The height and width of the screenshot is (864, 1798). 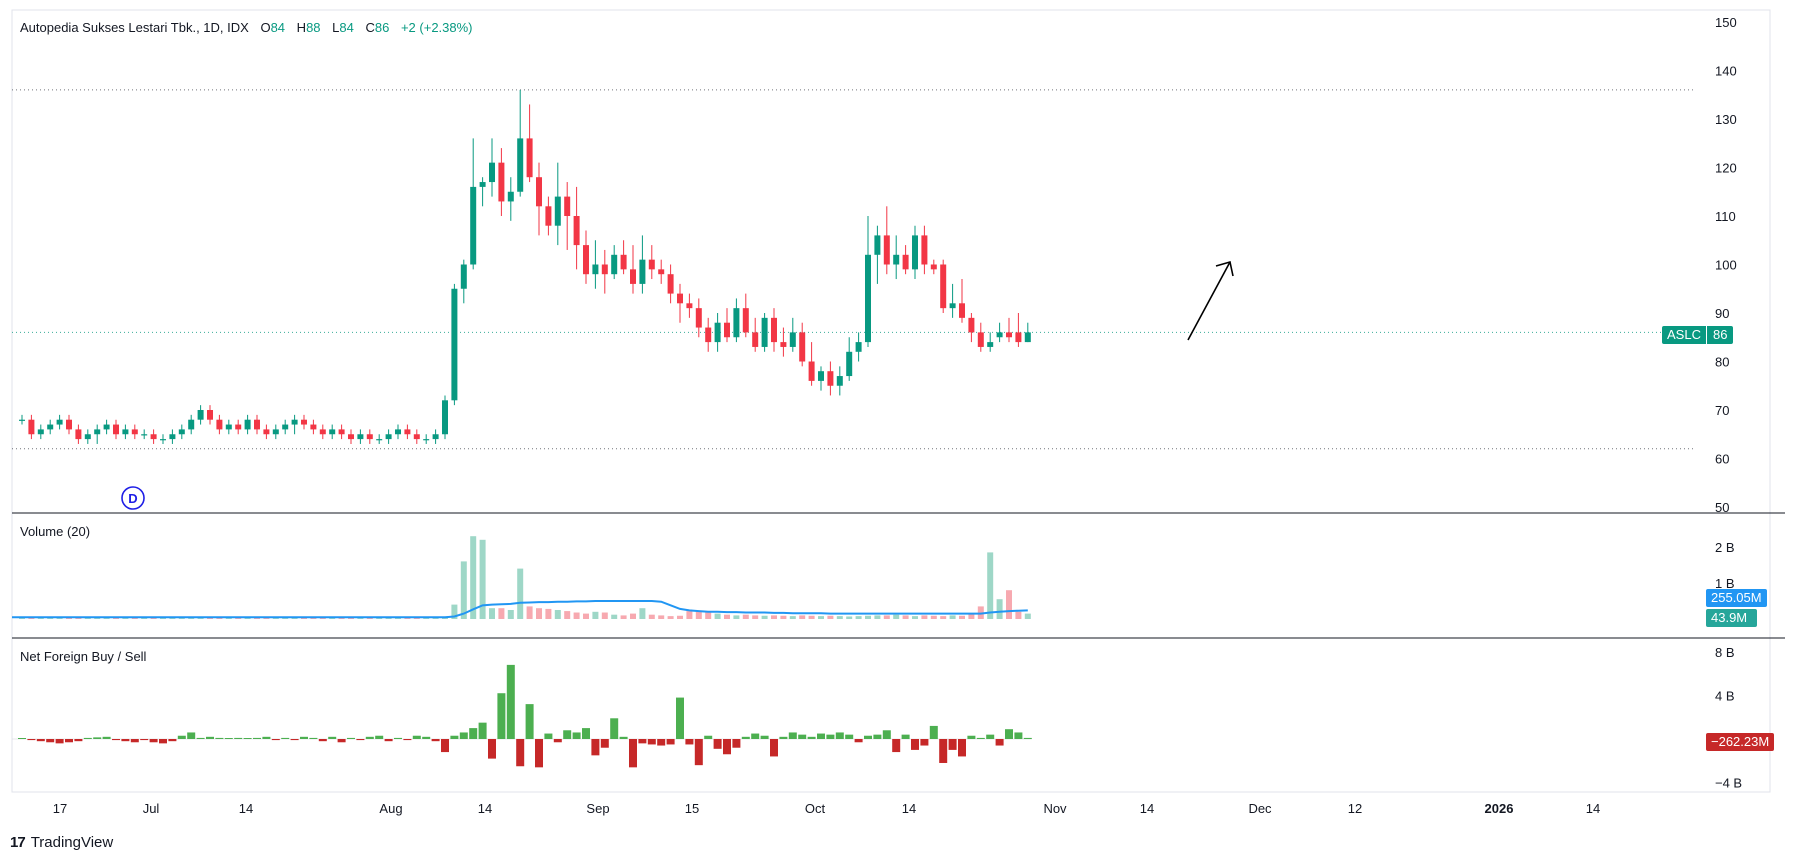 I want to click on foreign-axis-tick: 4 B, so click(x=1725, y=695).